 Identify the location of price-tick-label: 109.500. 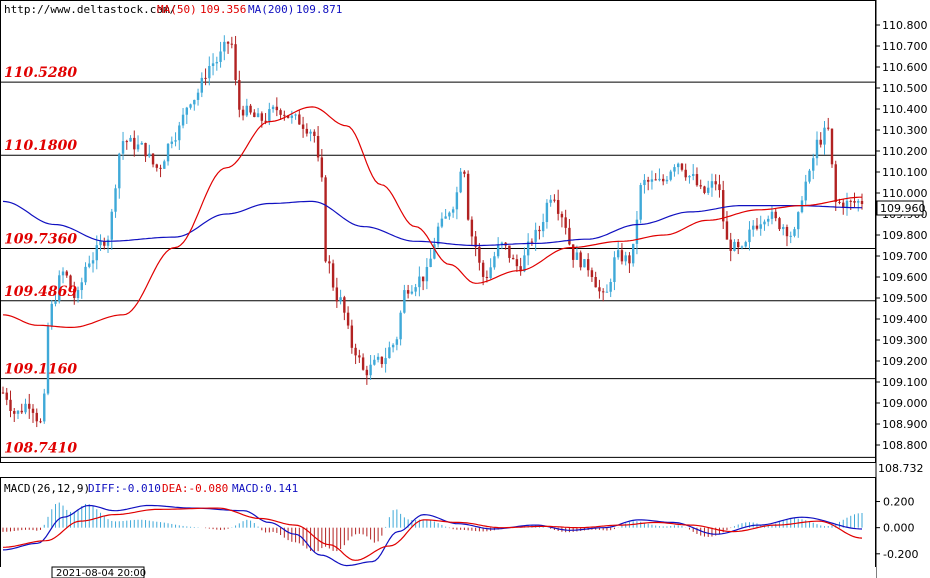
(905, 298).